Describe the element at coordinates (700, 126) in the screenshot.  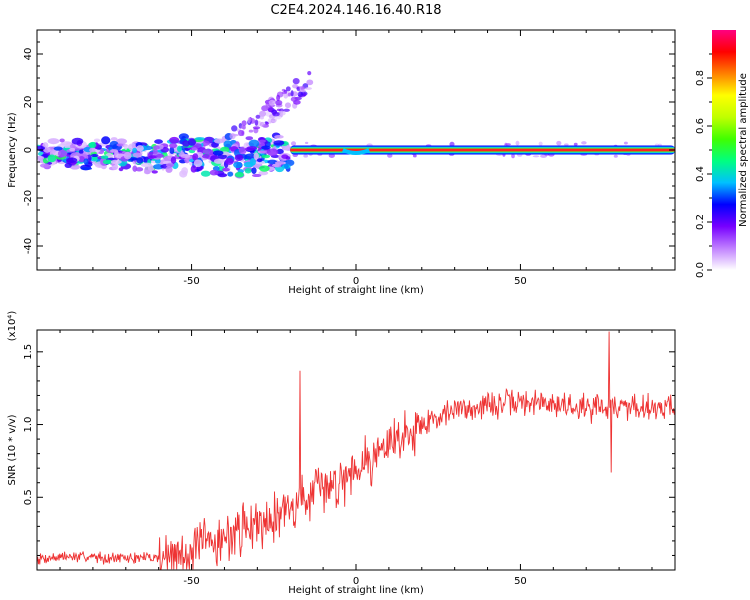
I see `colorbar-tick-label: 0.6` at that location.